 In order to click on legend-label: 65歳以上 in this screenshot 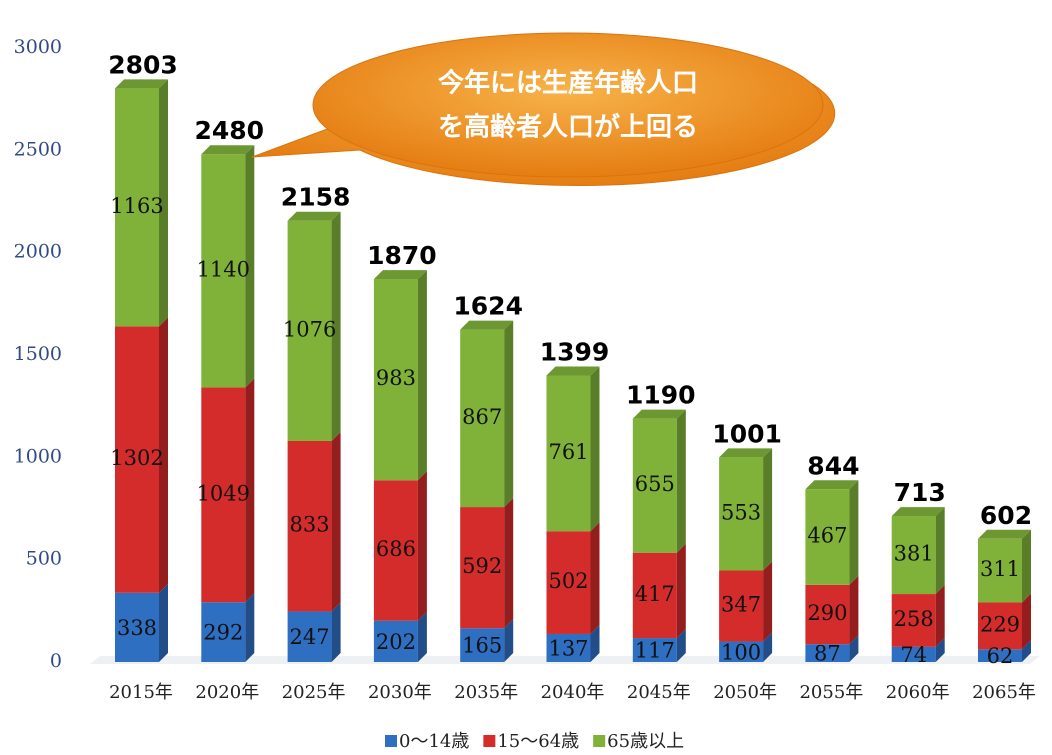, I will do `click(645, 741)`.